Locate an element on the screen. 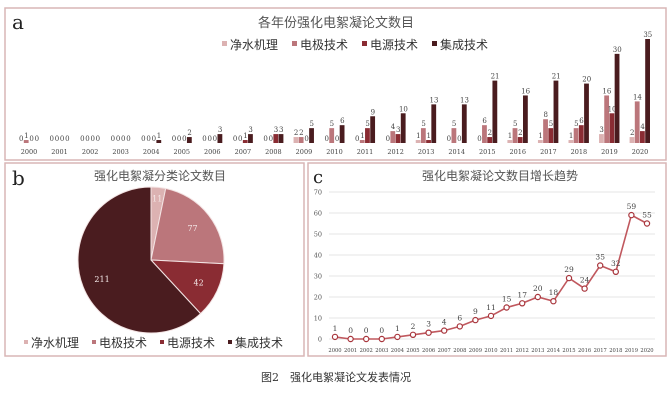 This screenshot has width=671, height=413. data-value-label: 4 is located at coordinates (444, 322).